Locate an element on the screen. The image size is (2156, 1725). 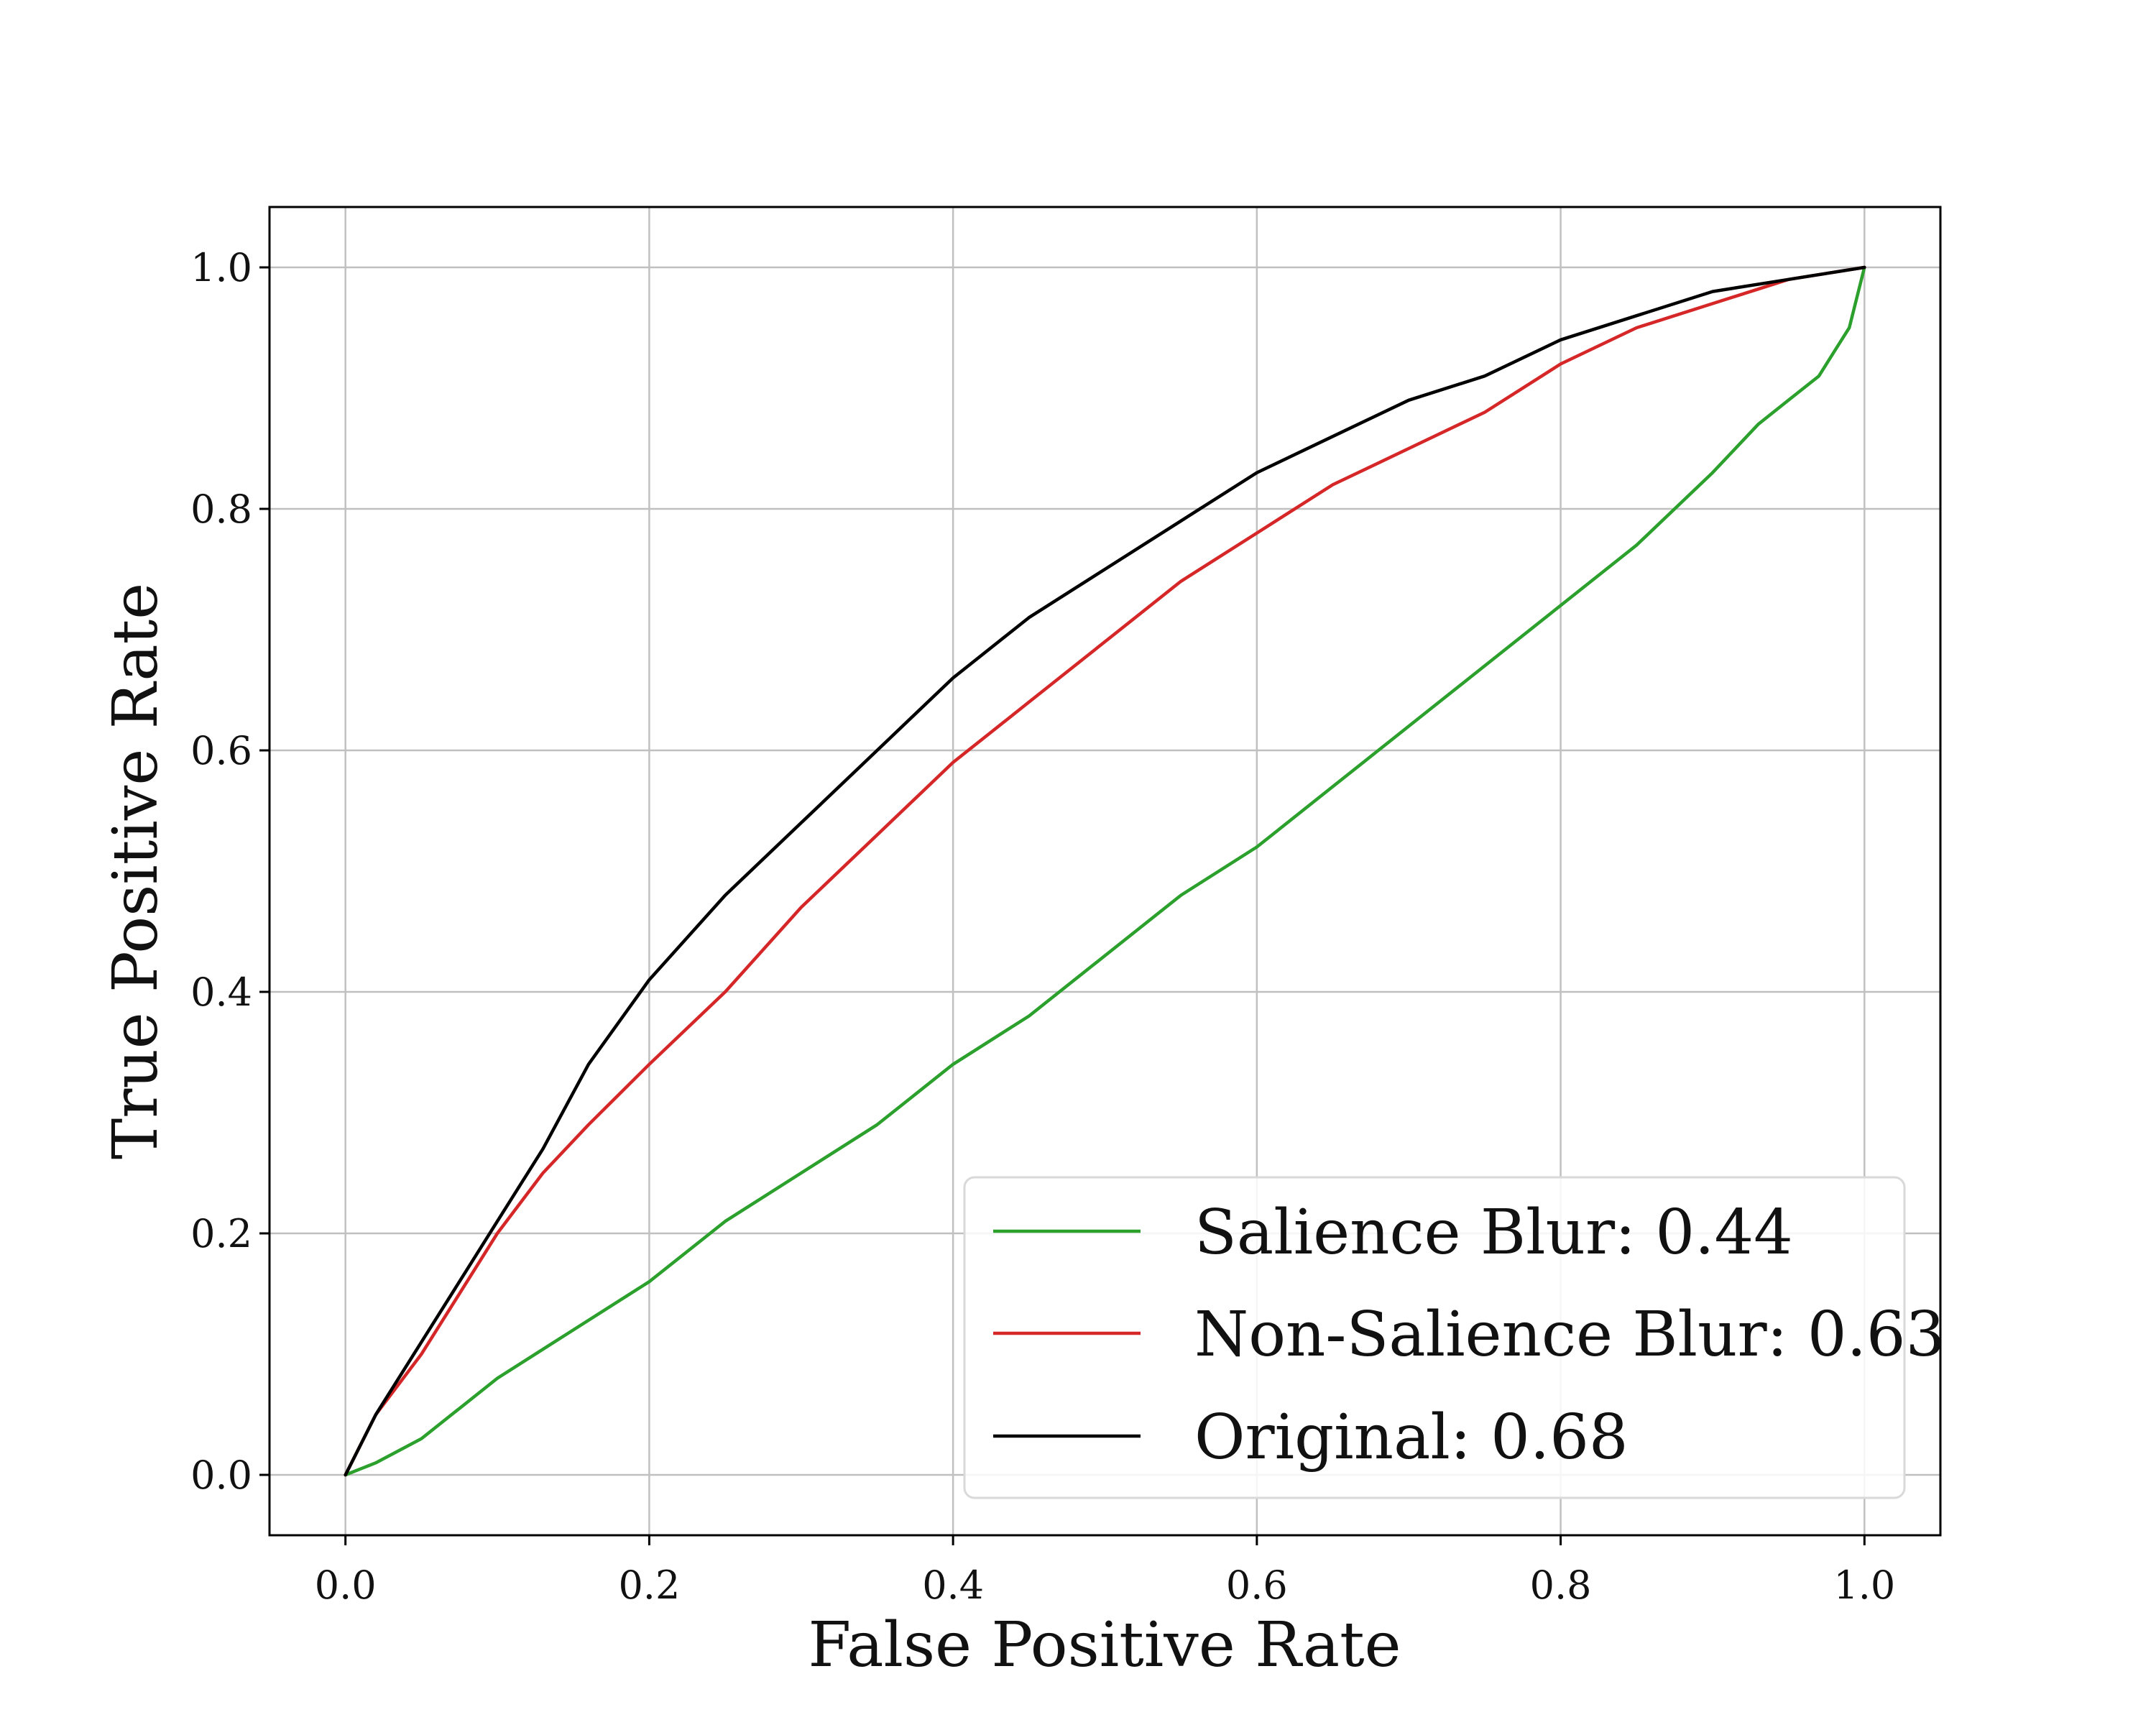
legend-label-non-salience: Non-Salience Blur: 0.63 is located at coordinates (1570, 1335).